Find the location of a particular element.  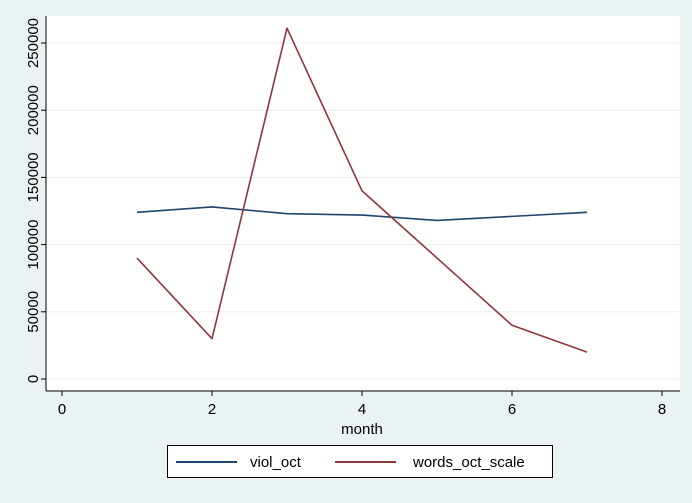

y-tick-label: 100000 is located at coordinates (33, 245).